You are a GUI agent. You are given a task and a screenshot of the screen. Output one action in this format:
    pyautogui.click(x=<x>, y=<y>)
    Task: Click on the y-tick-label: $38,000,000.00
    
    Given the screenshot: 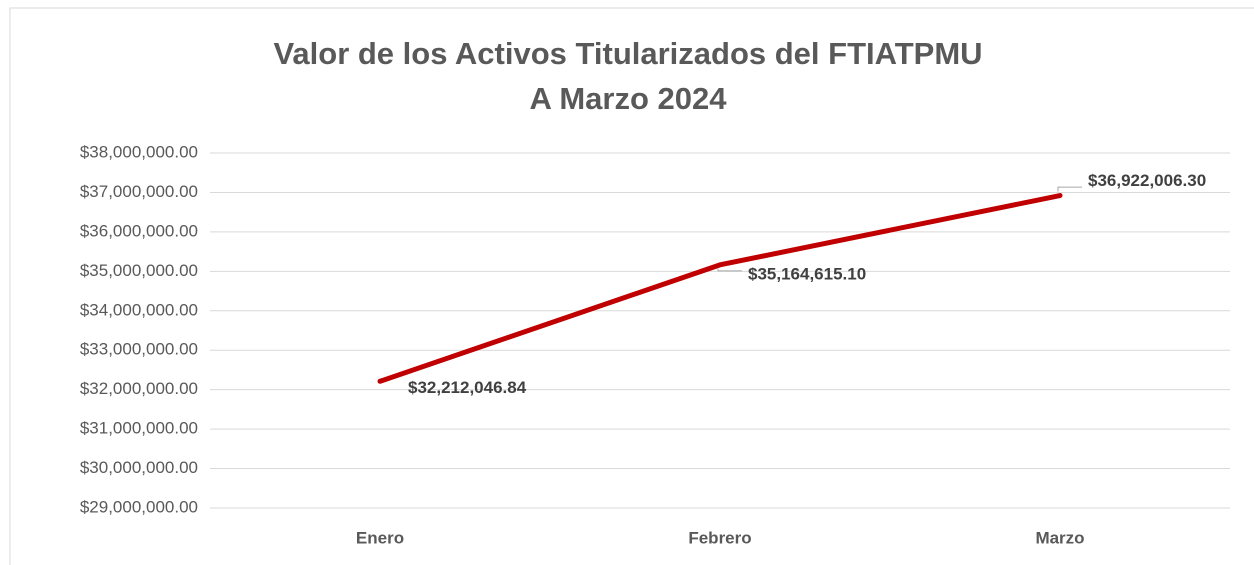 What is the action you would take?
    pyautogui.click(x=139, y=151)
    